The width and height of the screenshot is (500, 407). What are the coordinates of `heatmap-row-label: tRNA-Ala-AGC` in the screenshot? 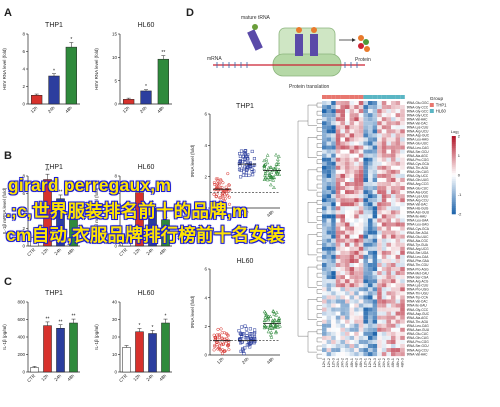 It's located at (418, 156).